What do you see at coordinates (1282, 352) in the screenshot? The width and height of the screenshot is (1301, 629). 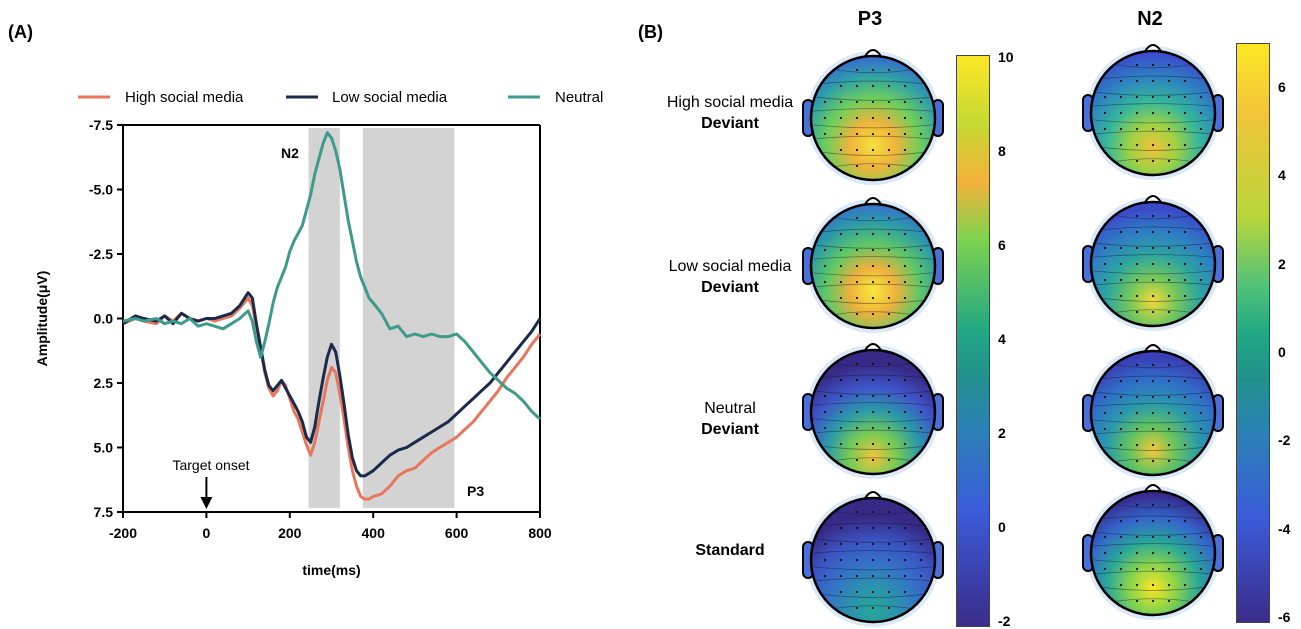 I see `n2-colorbar-tick: 0` at bounding box center [1282, 352].